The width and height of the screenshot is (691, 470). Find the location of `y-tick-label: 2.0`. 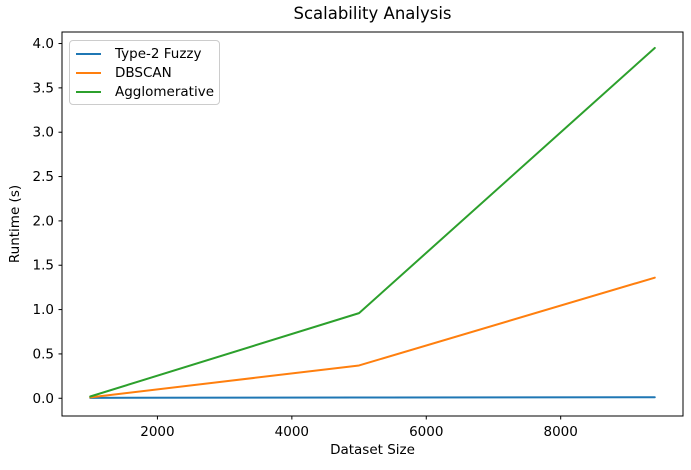

y-tick-label: 2.0 is located at coordinates (43, 221).